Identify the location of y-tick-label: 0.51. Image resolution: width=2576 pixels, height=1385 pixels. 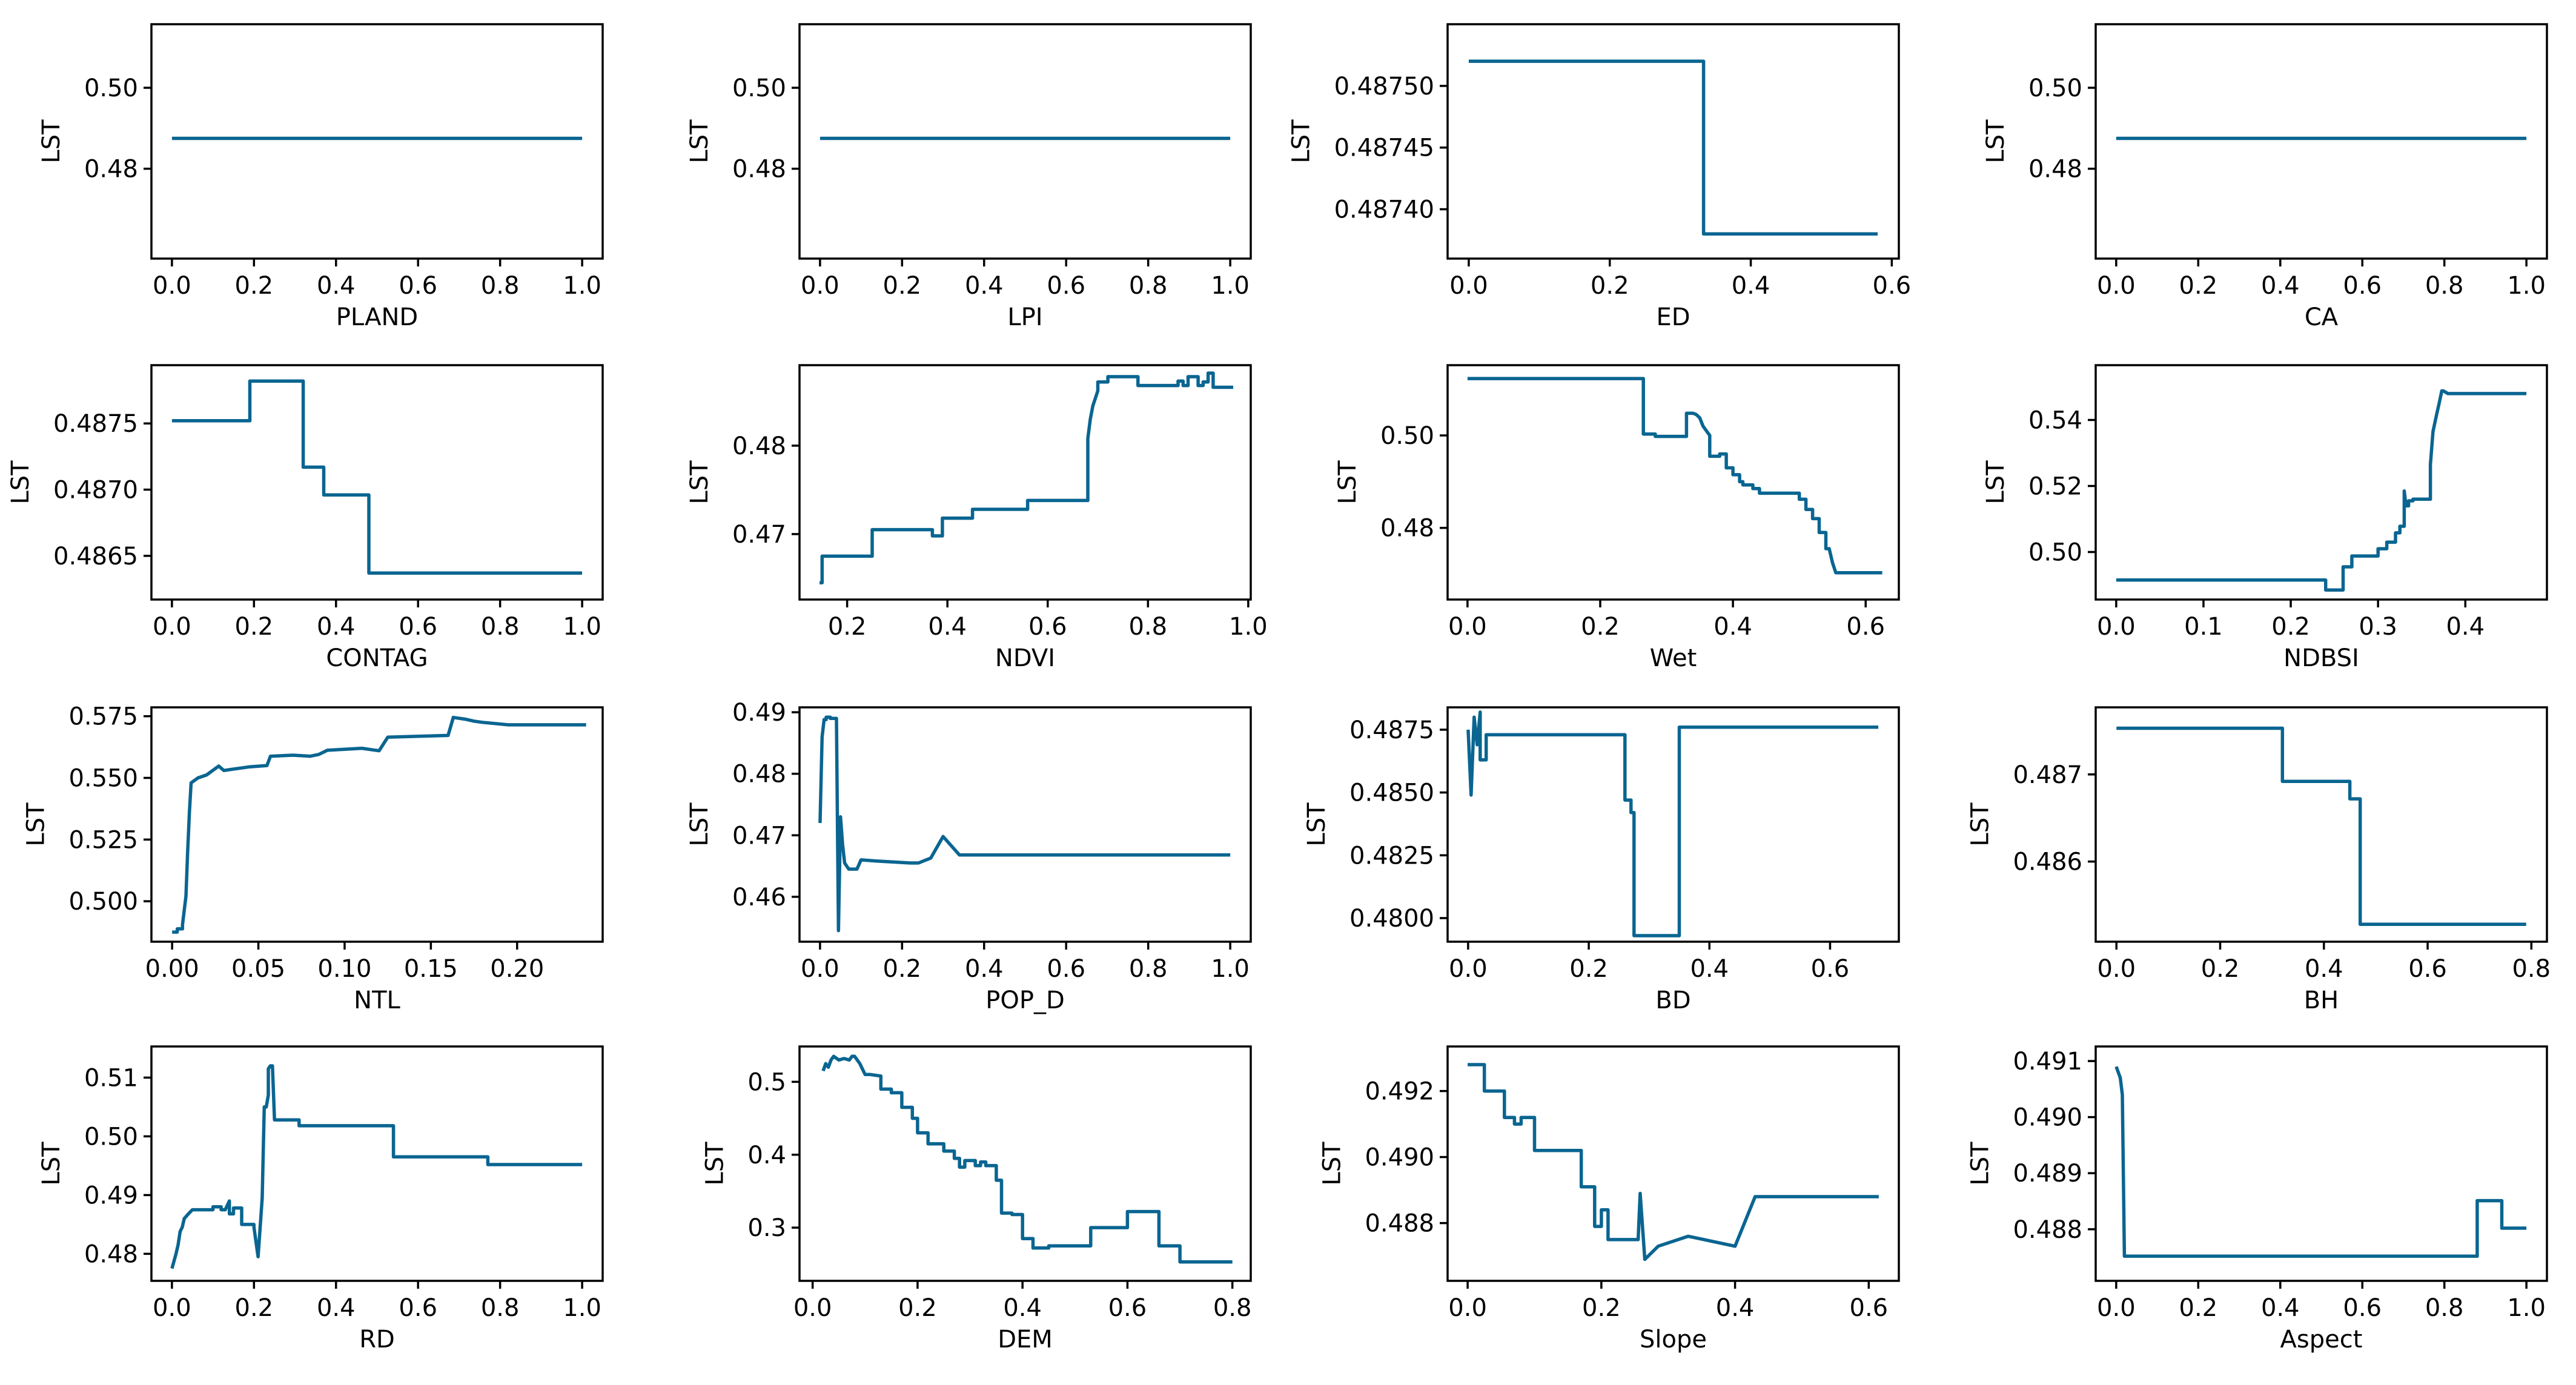
(111, 1078).